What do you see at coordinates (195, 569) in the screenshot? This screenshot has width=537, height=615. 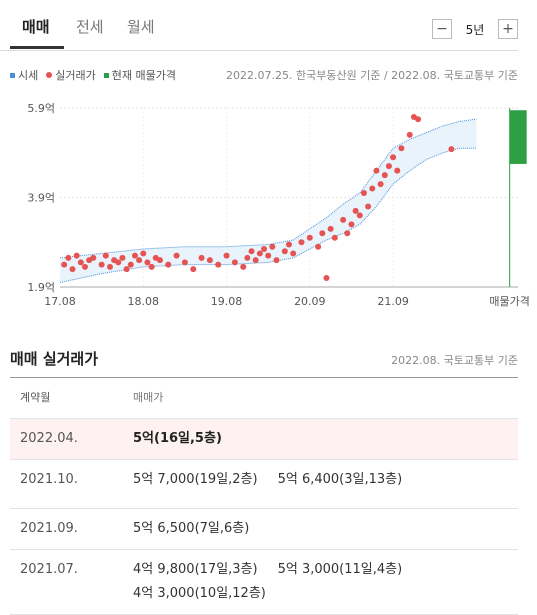 I see `deal-price: 4억 9,800(17일,3층)` at bounding box center [195, 569].